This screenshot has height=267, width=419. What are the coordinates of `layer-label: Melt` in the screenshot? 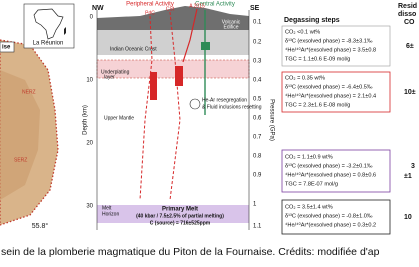 It's located at (107, 208).